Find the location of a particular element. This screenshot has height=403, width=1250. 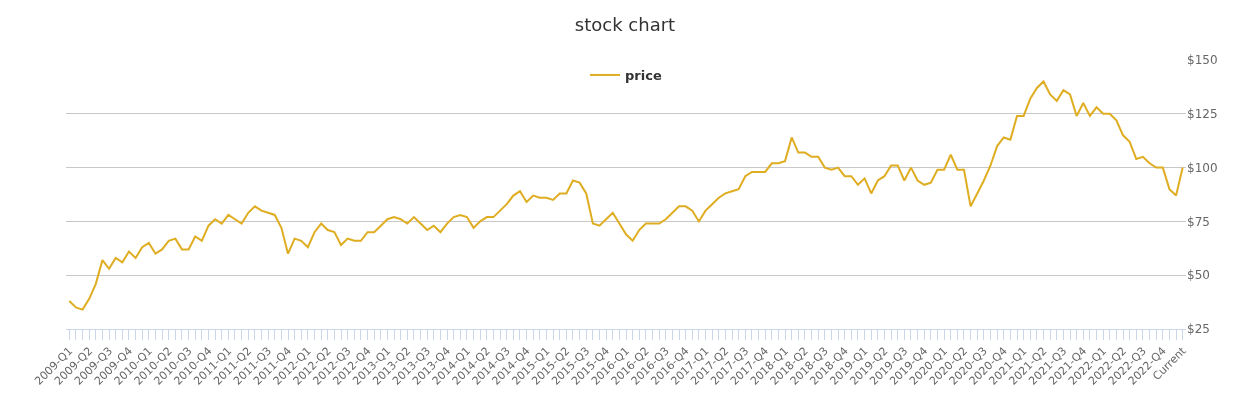

y-tick-label: $100 is located at coordinates (1202, 167).